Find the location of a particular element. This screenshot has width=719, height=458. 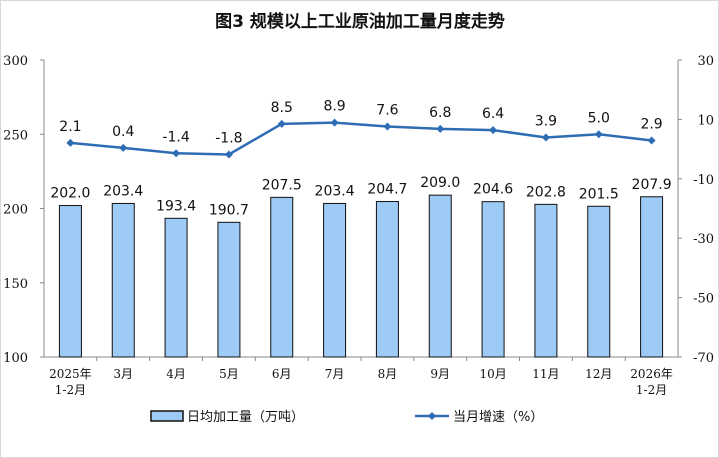

chart-title: 图3 规模以上工业原油加工量月度走势 is located at coordinates (360, 21).